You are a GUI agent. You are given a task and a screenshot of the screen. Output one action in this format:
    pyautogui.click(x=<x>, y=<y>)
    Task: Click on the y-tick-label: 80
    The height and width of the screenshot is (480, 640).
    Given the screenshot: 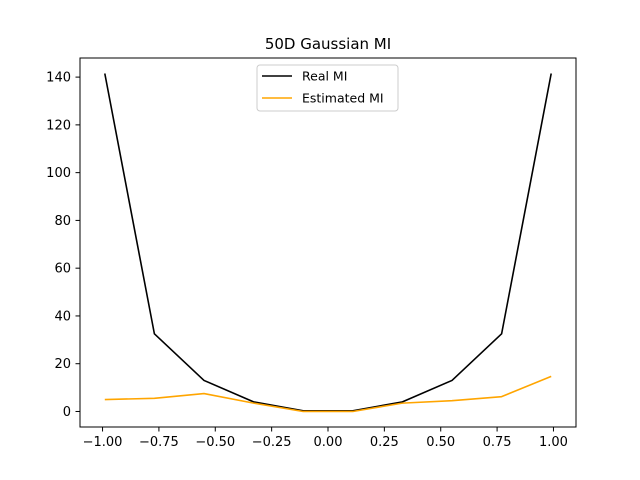 What is the action you would take?
    pyautogui.click(x=62, y=221)
    